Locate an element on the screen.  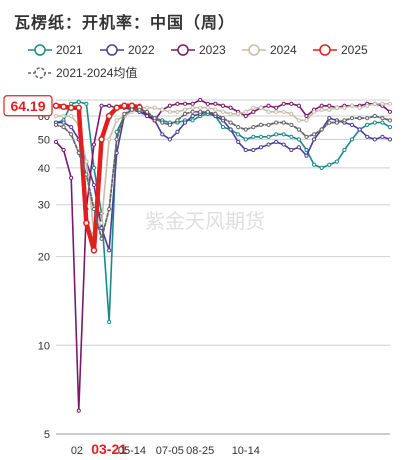
watermark: 紫金天风期货 is located at coordinates (205, 221).